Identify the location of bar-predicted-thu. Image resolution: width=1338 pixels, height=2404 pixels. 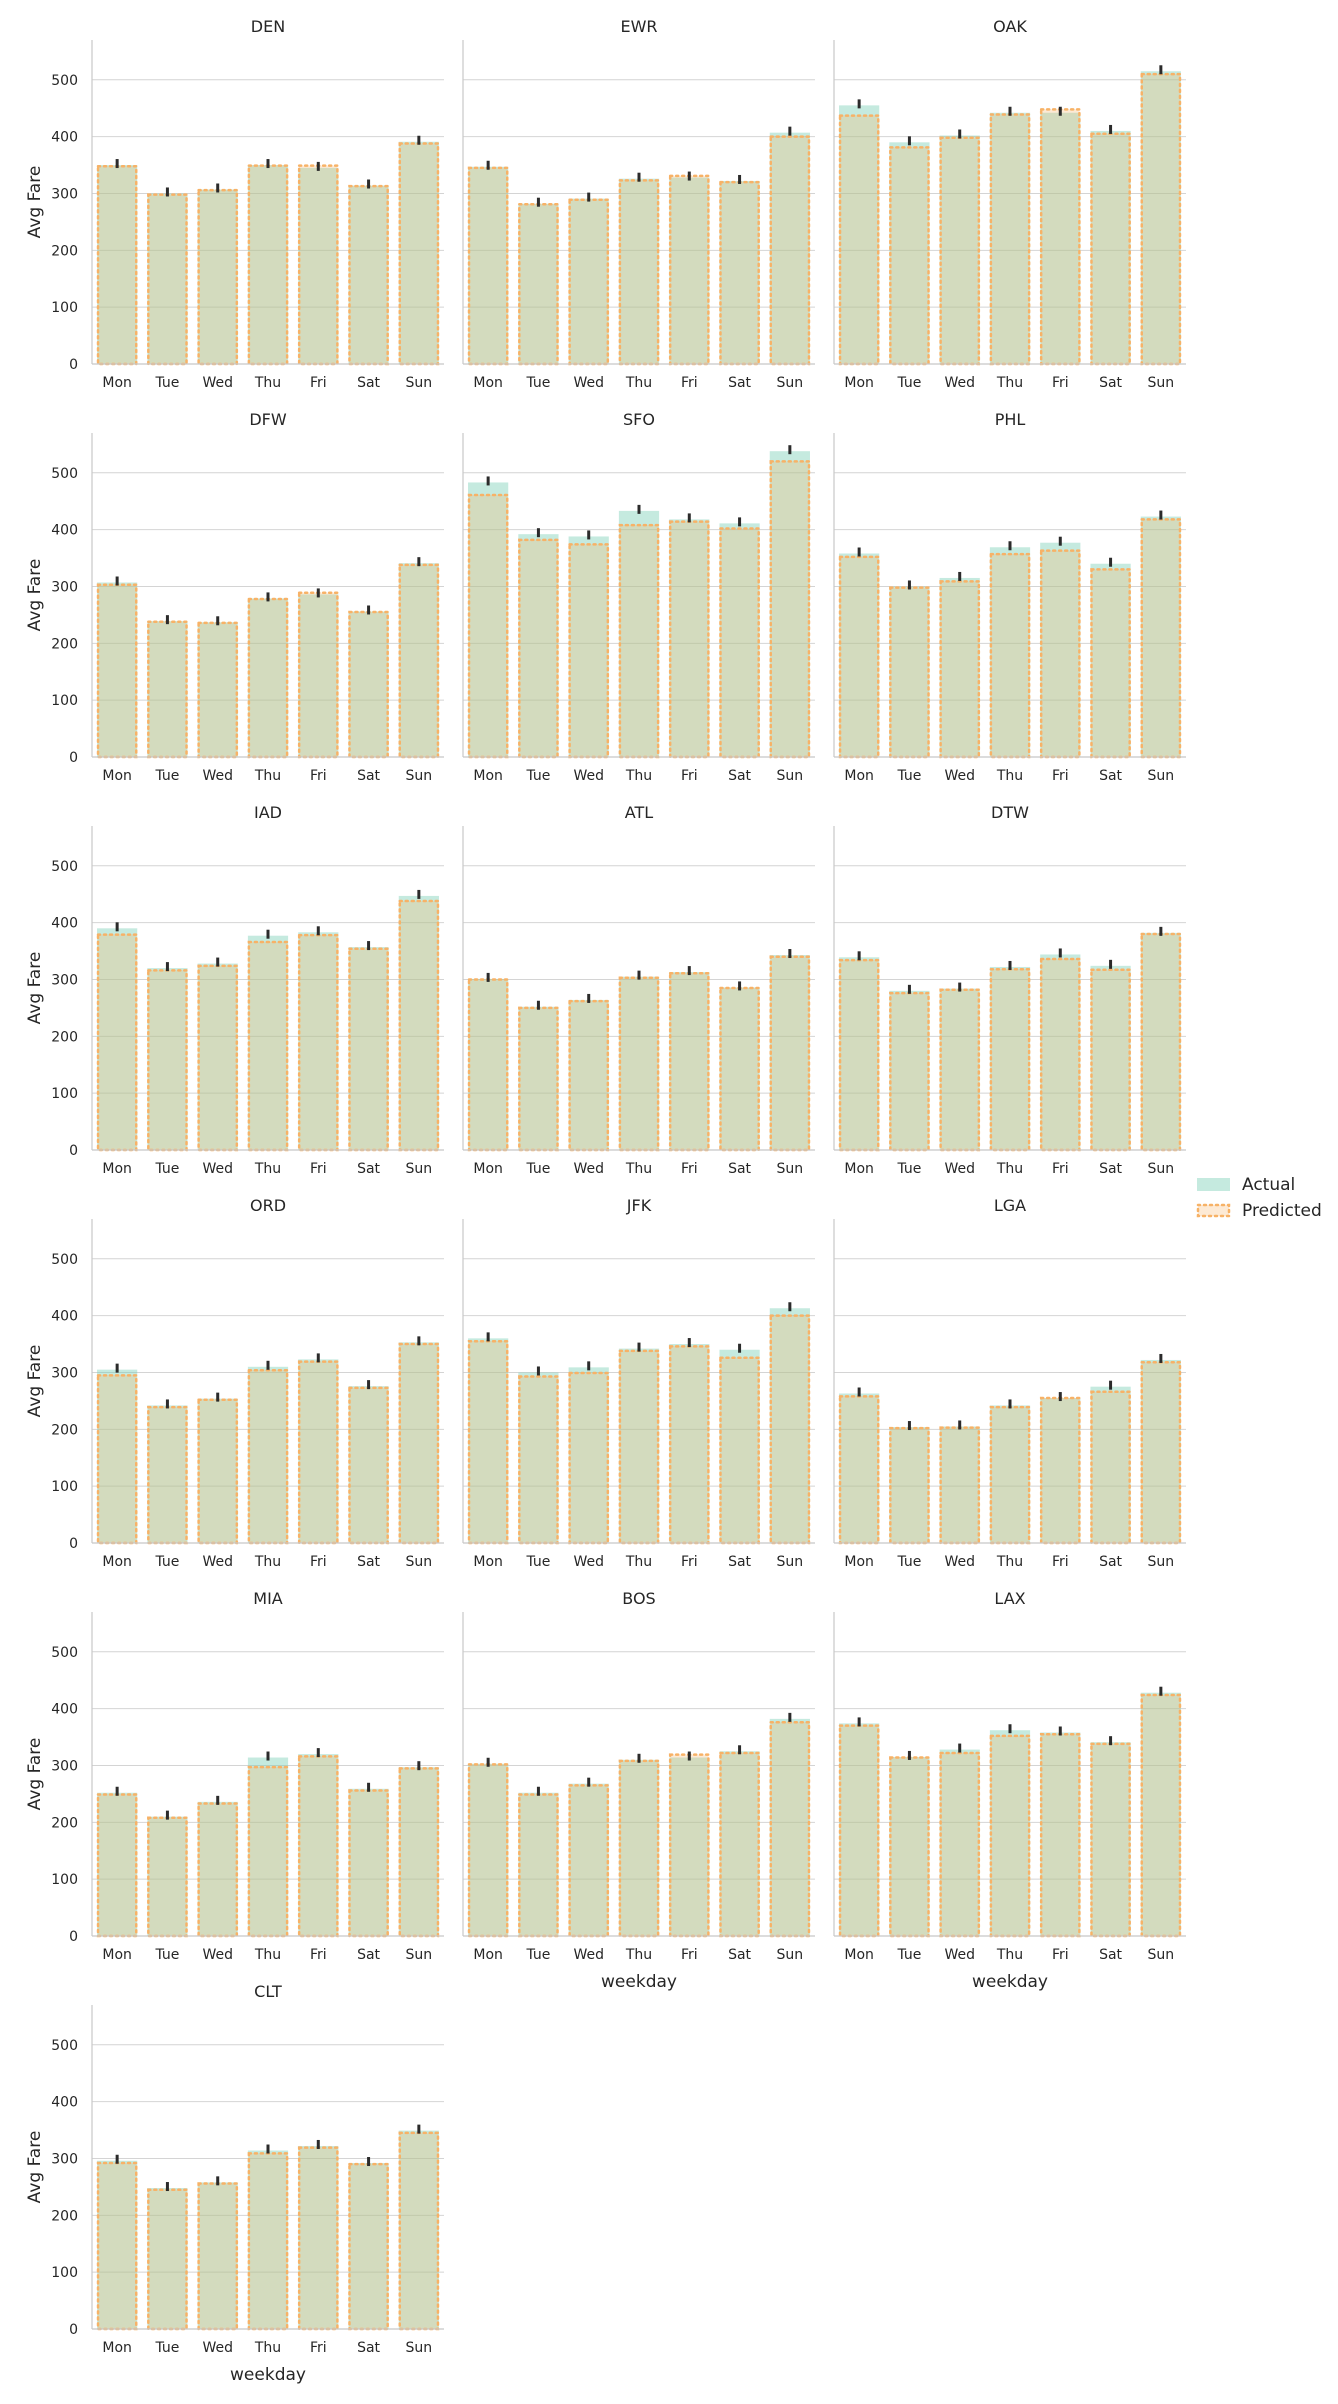
(639, 641).